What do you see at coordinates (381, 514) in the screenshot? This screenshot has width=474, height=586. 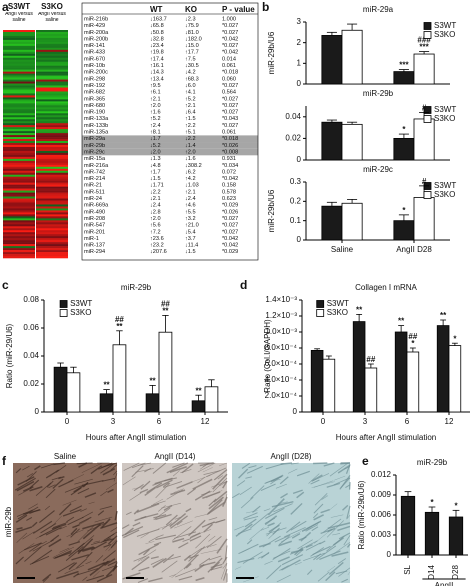 I see `y-tick-label: 0.006` at bounding box center [381, 514].